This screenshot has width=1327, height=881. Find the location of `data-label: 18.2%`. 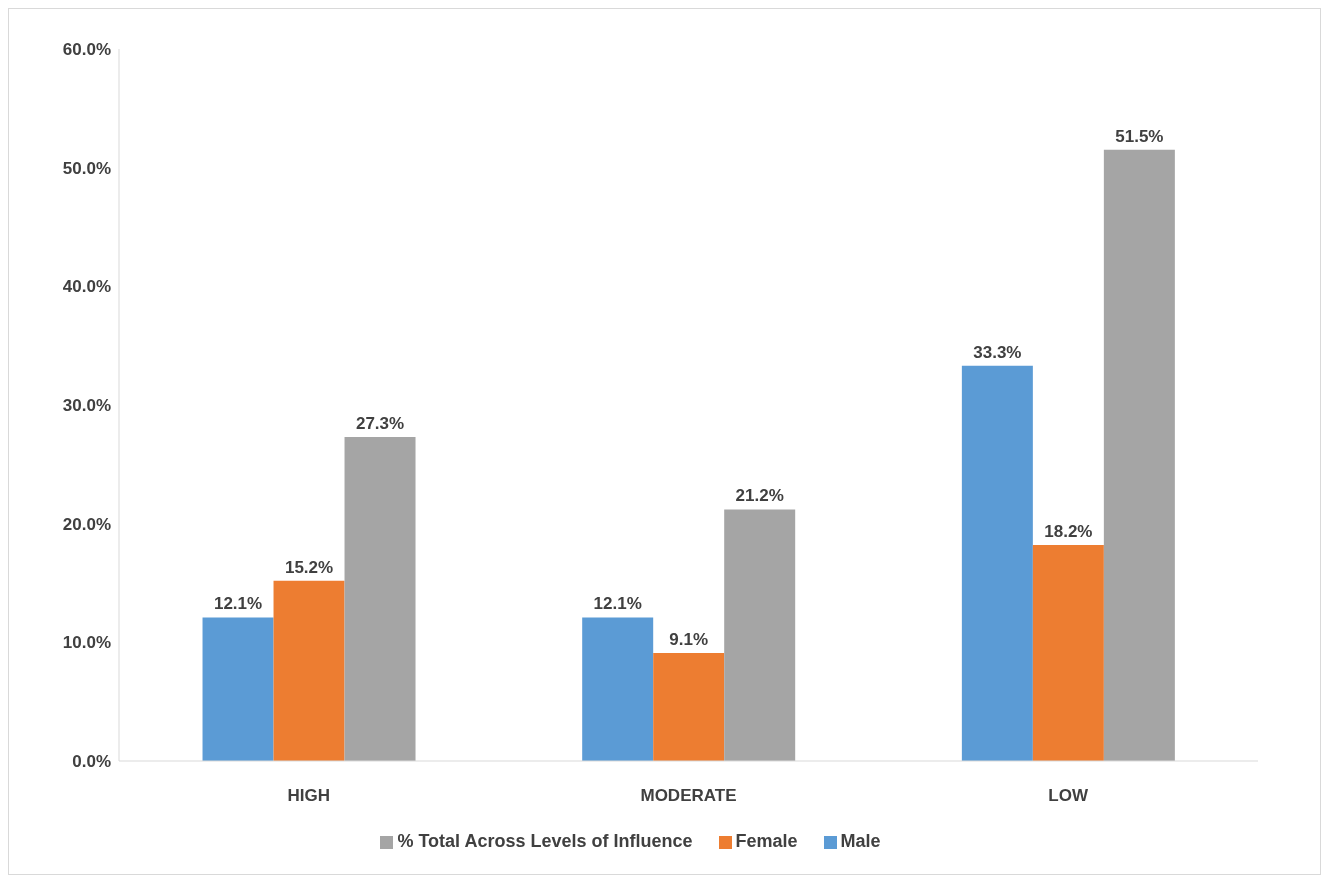

data-label: 18.2% is located at coordinates (1068, 532).